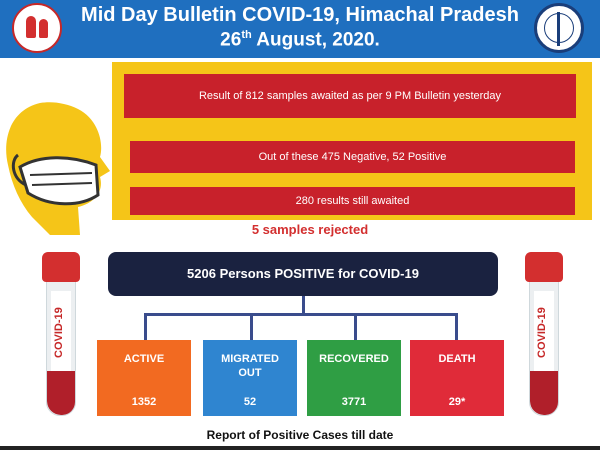 The image size is (600, 450). I want to click on migrated-out-card: MIGRATED OUT 52, so click(250, 378).